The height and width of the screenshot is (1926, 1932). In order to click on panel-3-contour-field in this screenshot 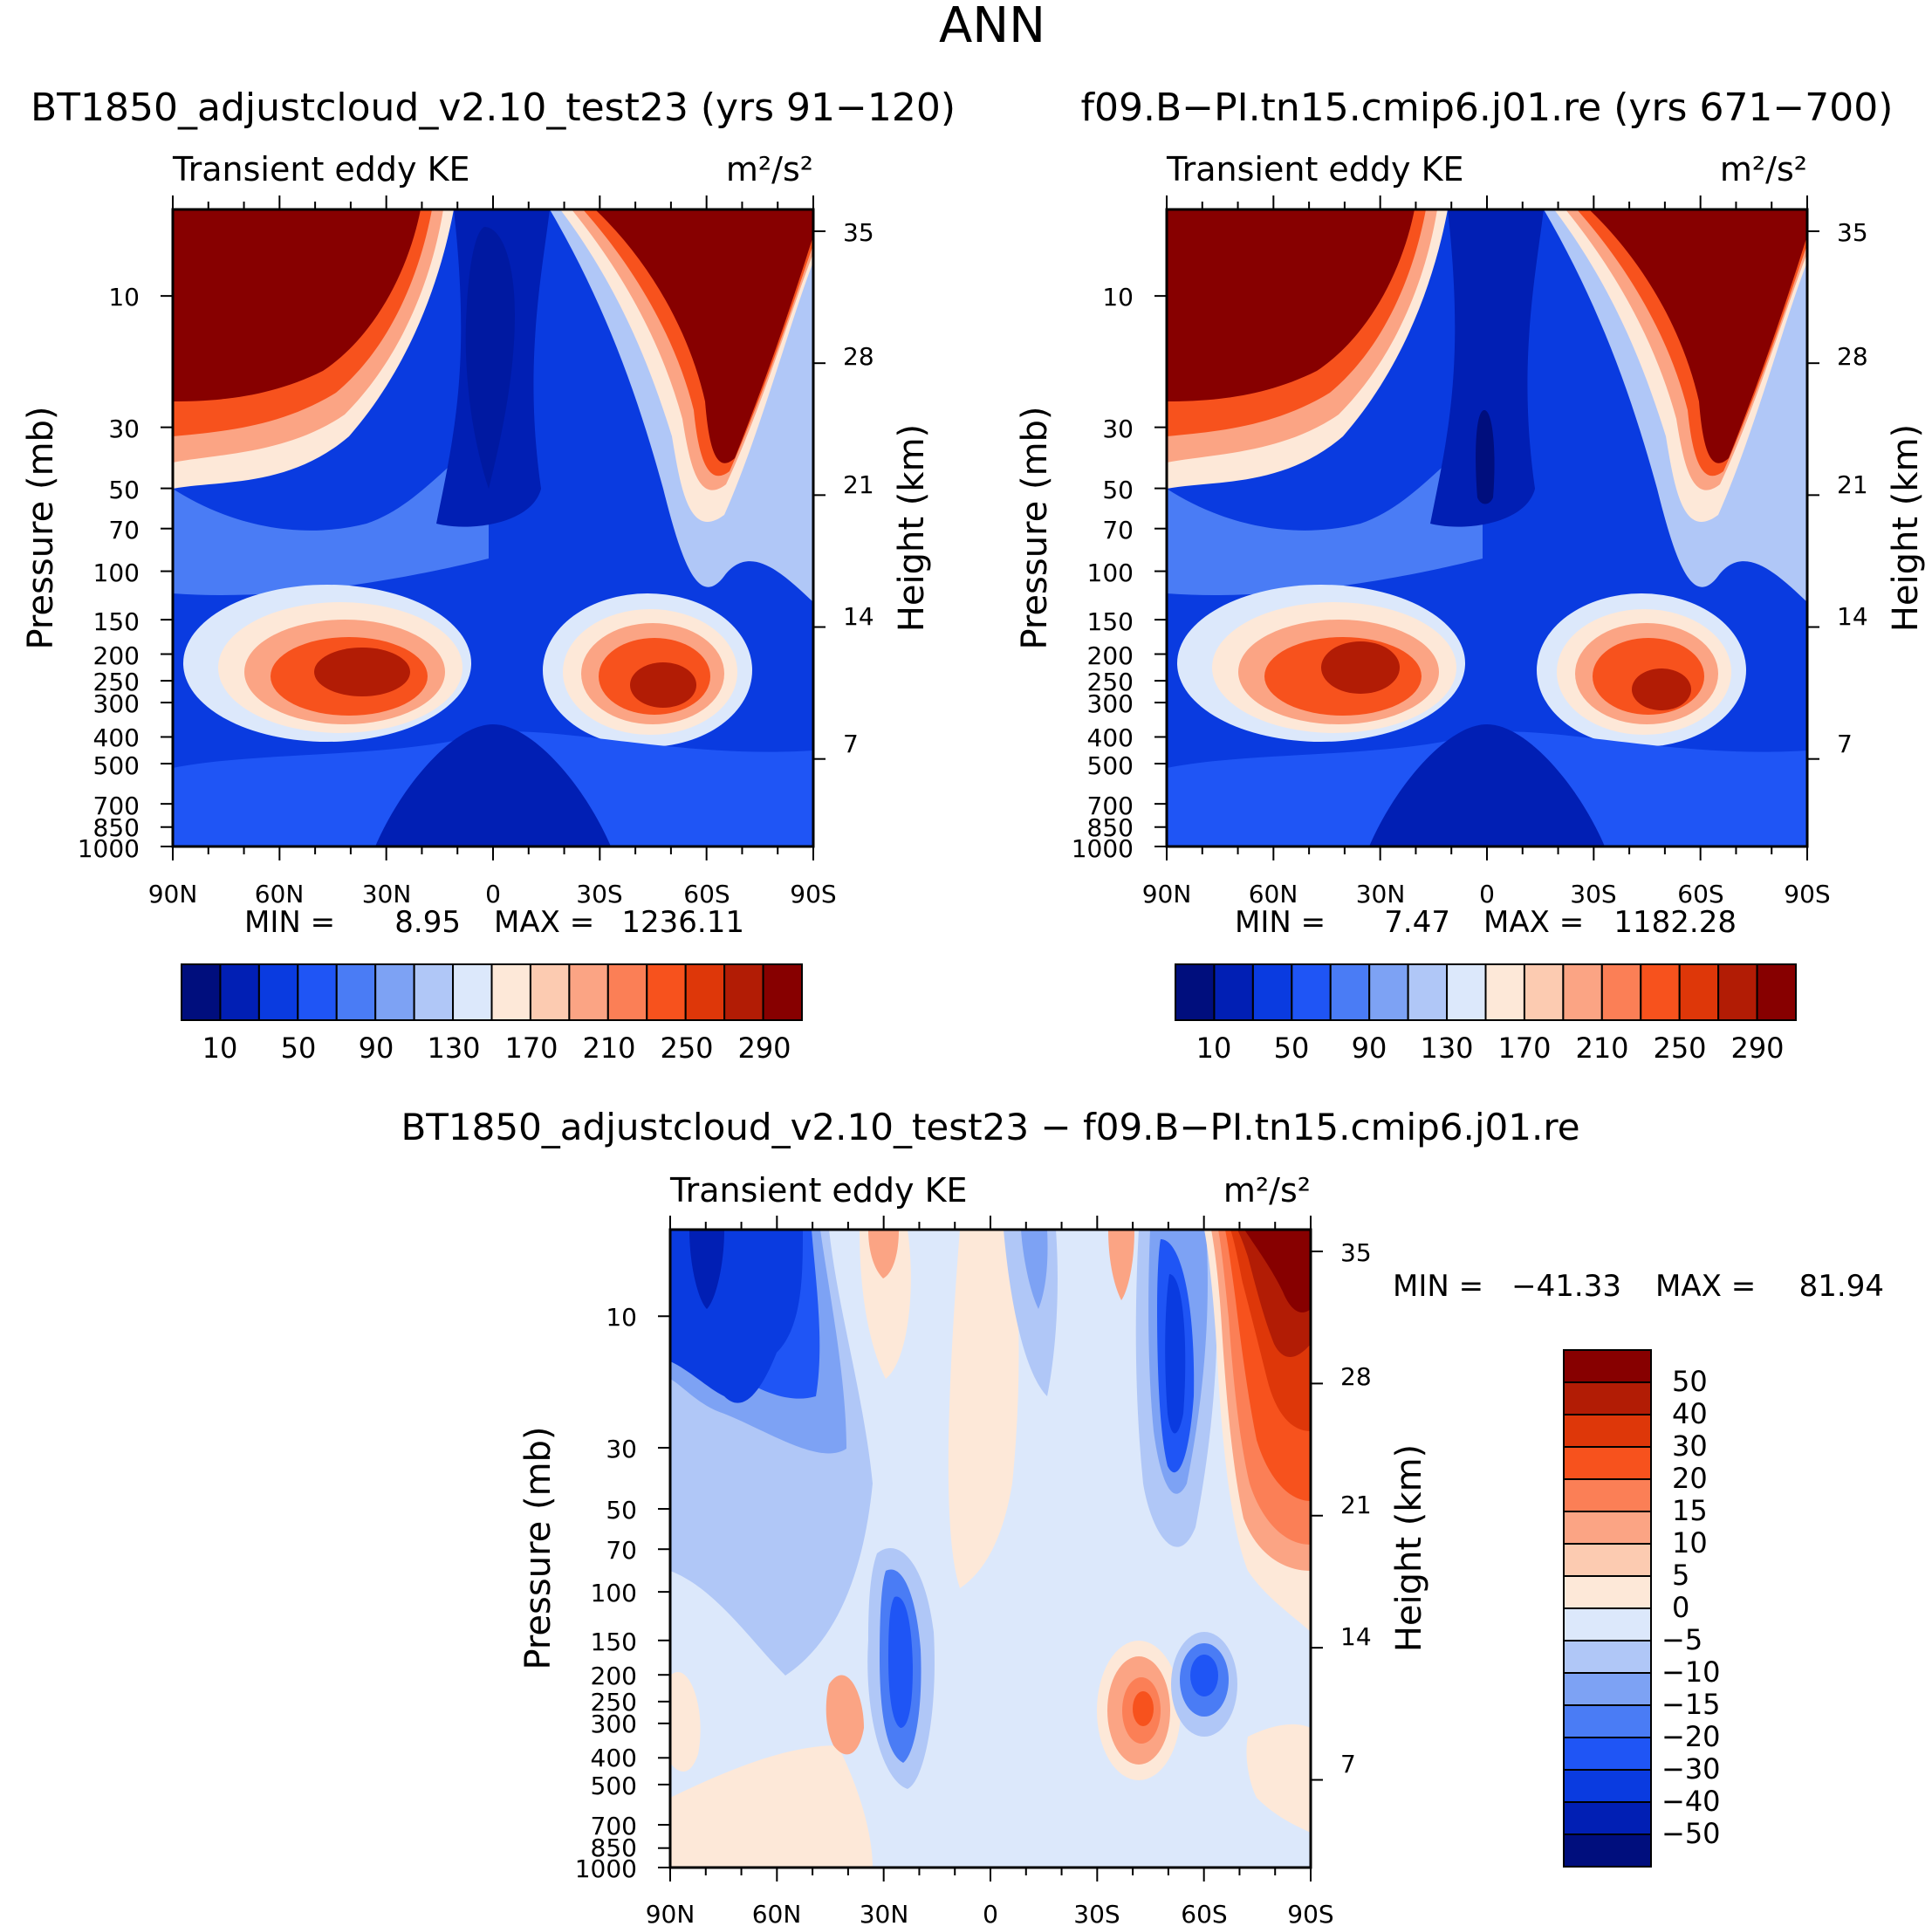, I will do `click(990, 1549)`.